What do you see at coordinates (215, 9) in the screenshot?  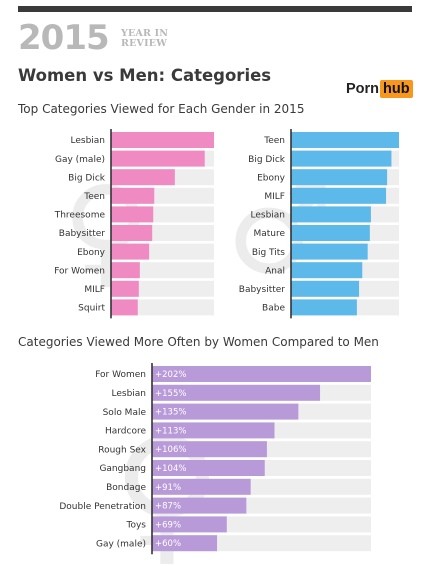 I see `top-rule` at bounding box center [215, 9].